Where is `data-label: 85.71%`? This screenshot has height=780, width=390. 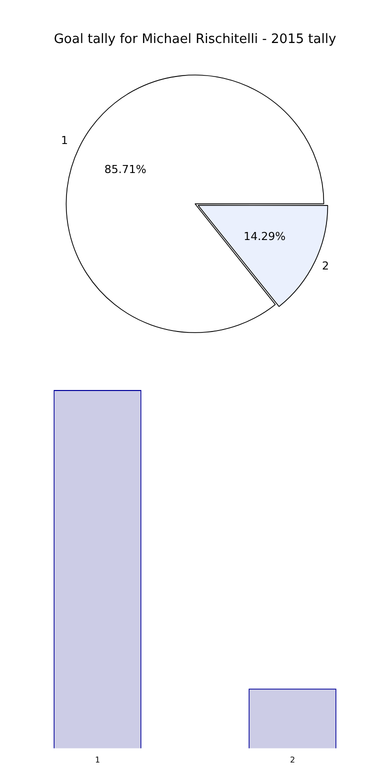
data-label: 85.71% is located at coordinates (125, 169).